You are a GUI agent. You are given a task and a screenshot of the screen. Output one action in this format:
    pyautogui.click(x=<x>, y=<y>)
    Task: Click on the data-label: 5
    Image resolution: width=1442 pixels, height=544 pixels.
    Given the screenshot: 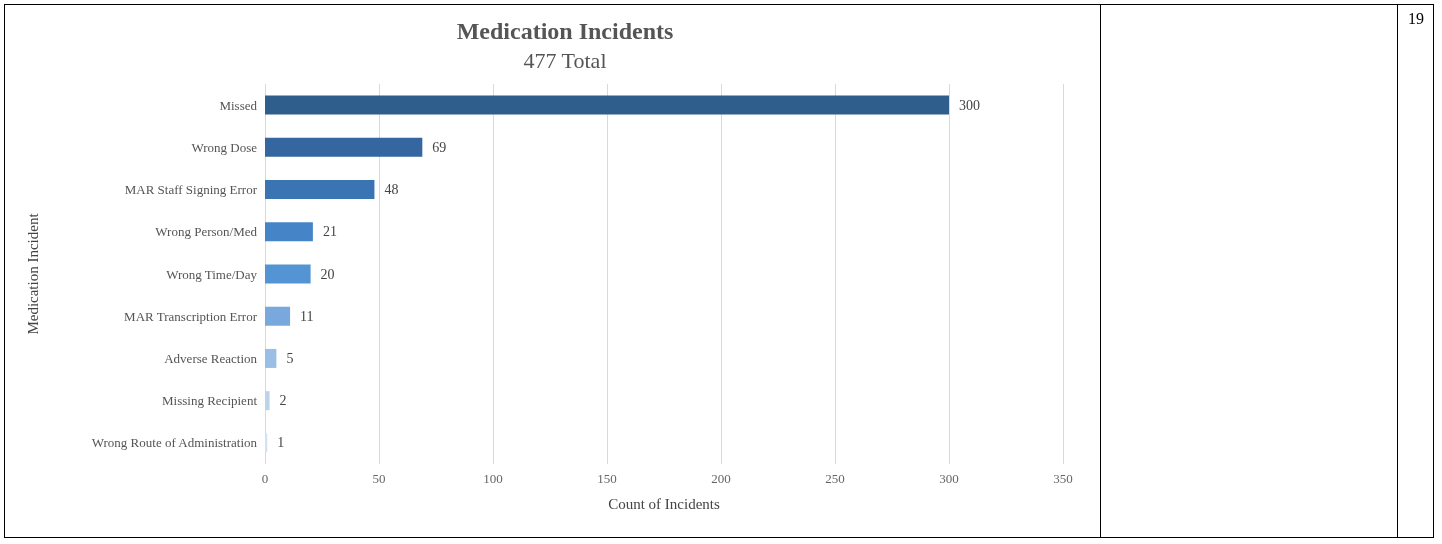 What is the action you would take?
    pyautogui.click(x=290, y=358)
    